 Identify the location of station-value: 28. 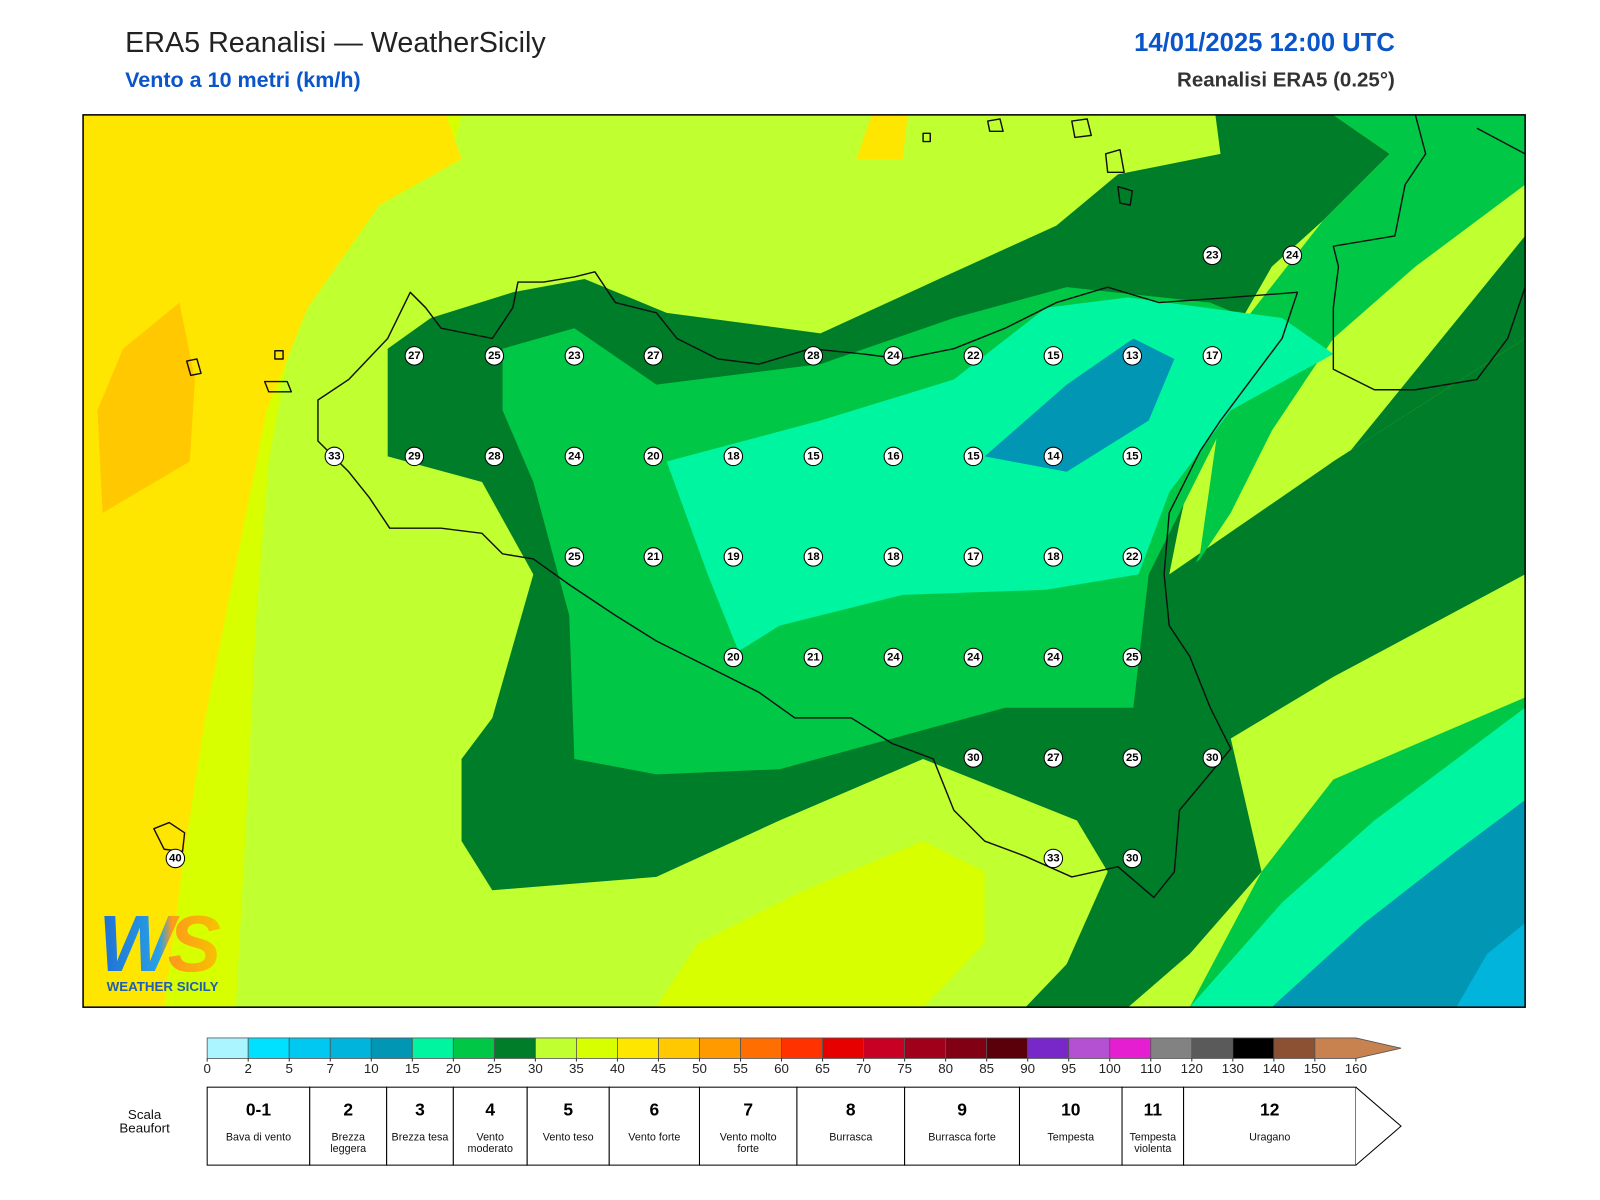
(813, 356).